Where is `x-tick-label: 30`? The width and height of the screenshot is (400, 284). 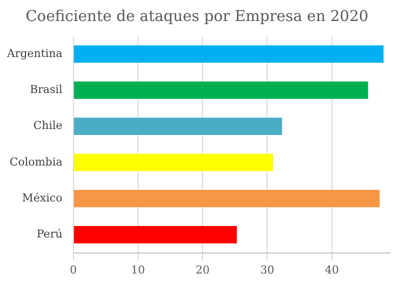
x-tick-label: 30 is located at coordinates (267, 269).